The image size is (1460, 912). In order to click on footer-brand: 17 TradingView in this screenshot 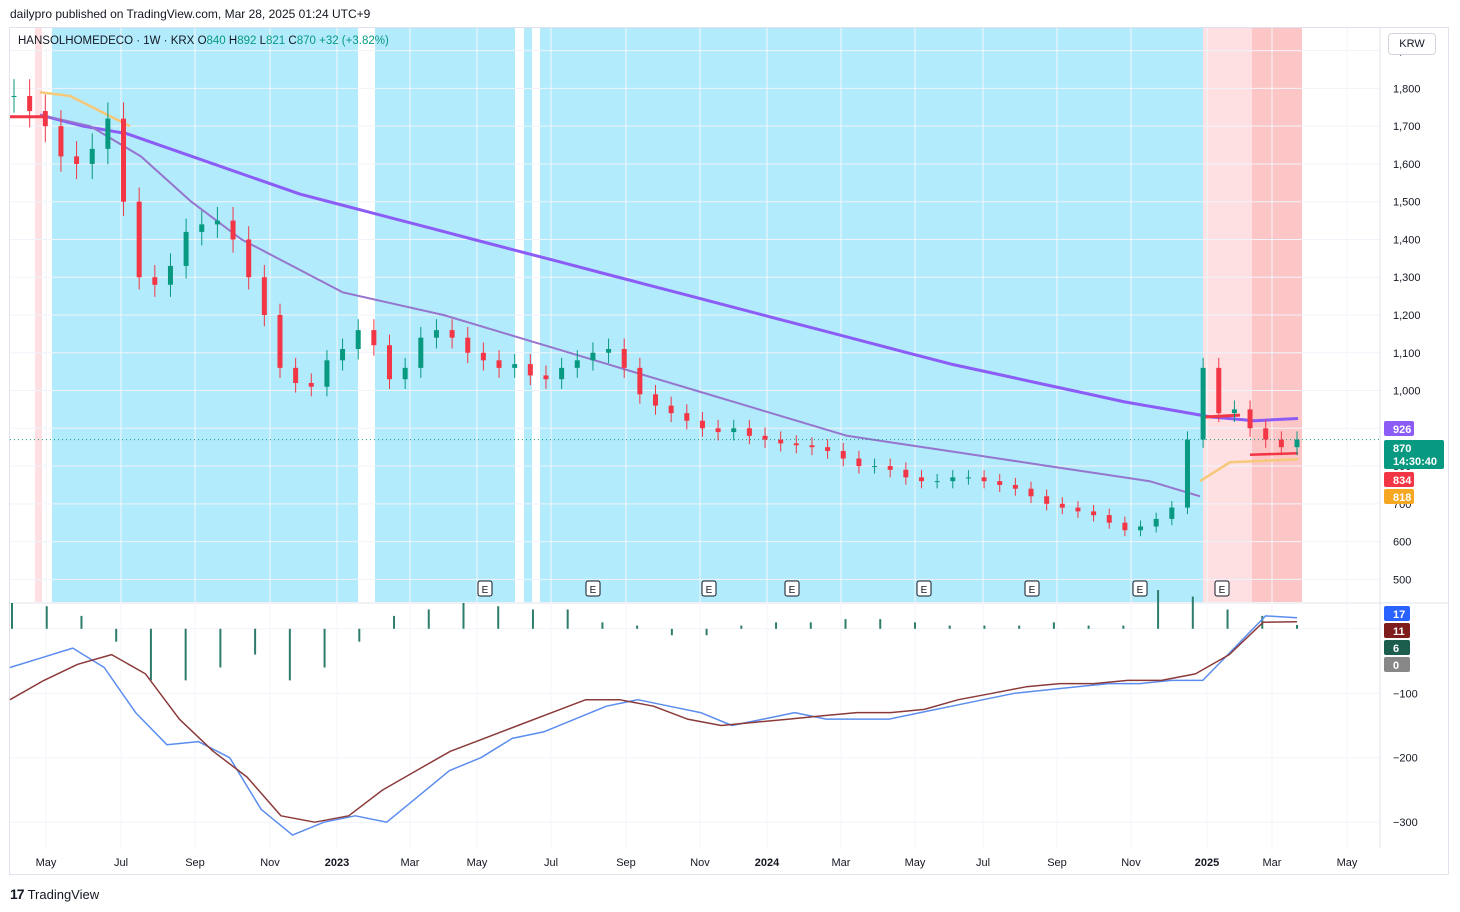, I will do `click(54, 894)`.